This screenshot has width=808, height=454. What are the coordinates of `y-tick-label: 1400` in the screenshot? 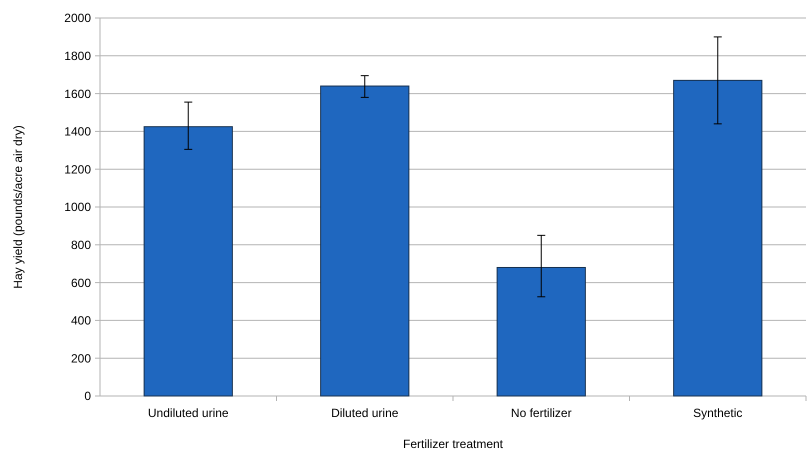 It's located at (78, 131).